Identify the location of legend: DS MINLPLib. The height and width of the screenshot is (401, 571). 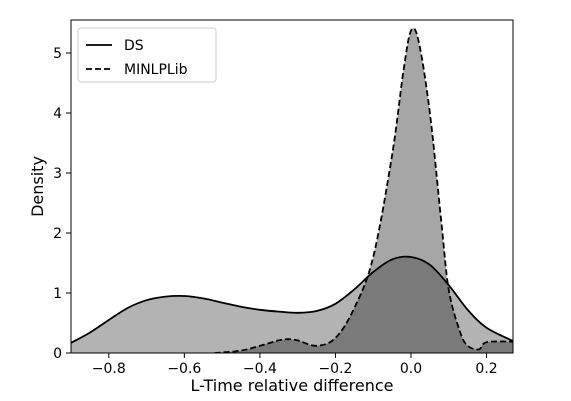
(147, 55).